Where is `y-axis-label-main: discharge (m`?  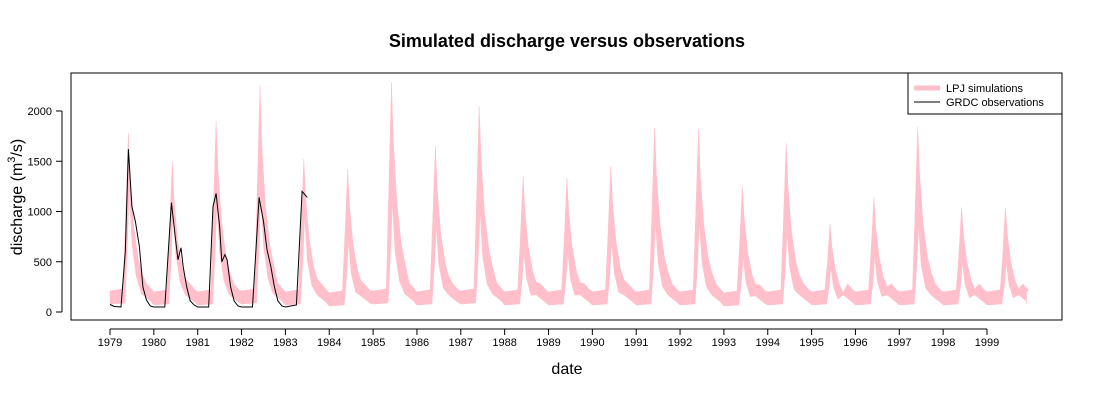
y-axis-label-main: discharge (m is located at coordinates (17, 209).